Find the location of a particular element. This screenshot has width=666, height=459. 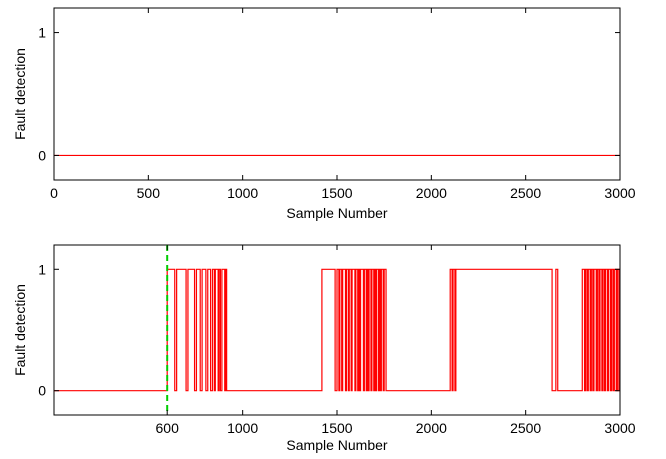

top-y-tick-label: 1 is located at coordinates (42, 33).